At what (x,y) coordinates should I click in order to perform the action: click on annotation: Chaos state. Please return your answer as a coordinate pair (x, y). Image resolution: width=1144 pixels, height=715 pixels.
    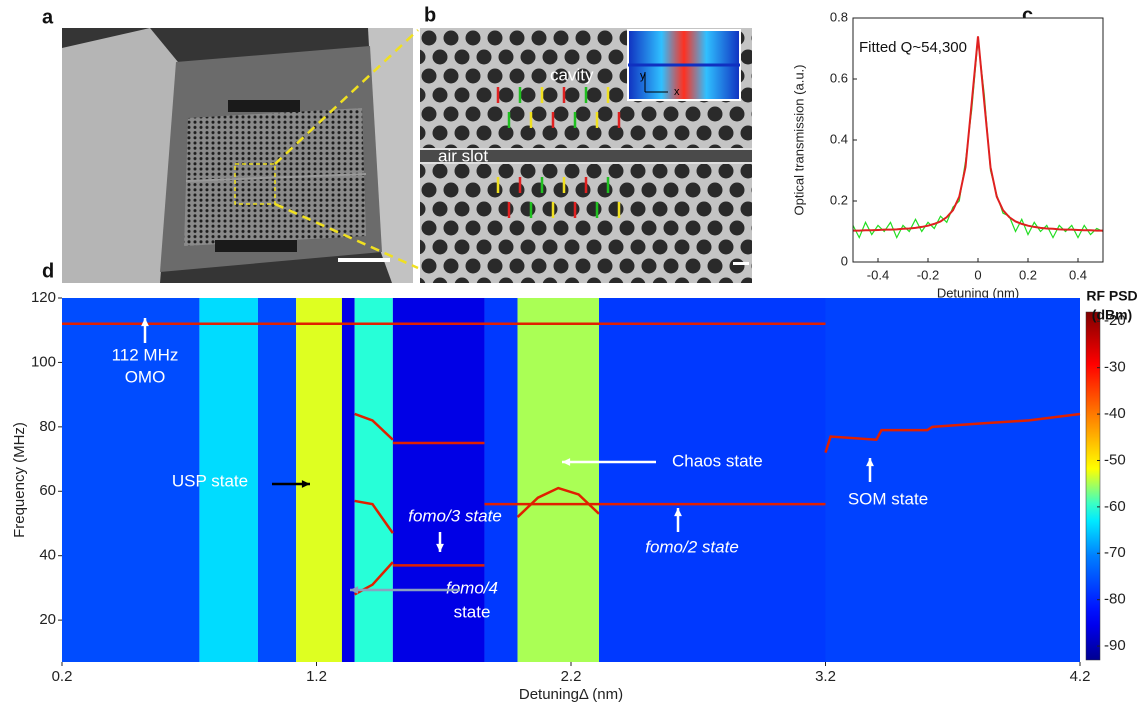
    Looking at the image, I should click on (717, 460).